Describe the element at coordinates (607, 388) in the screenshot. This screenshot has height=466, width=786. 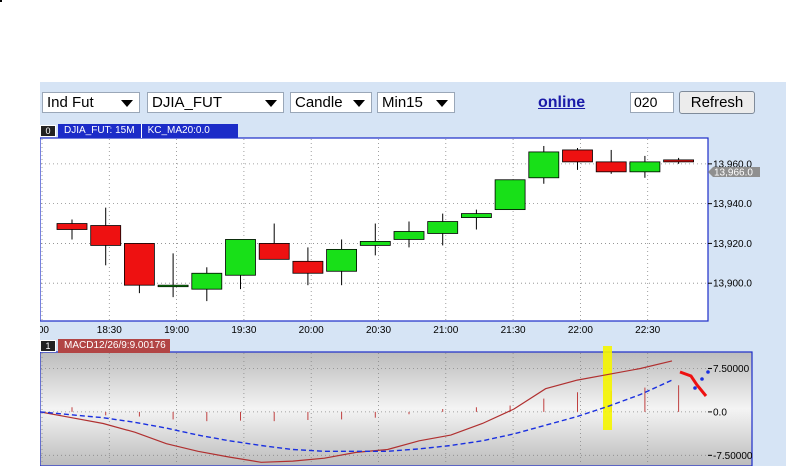
I see `highlight-marker` at that location.